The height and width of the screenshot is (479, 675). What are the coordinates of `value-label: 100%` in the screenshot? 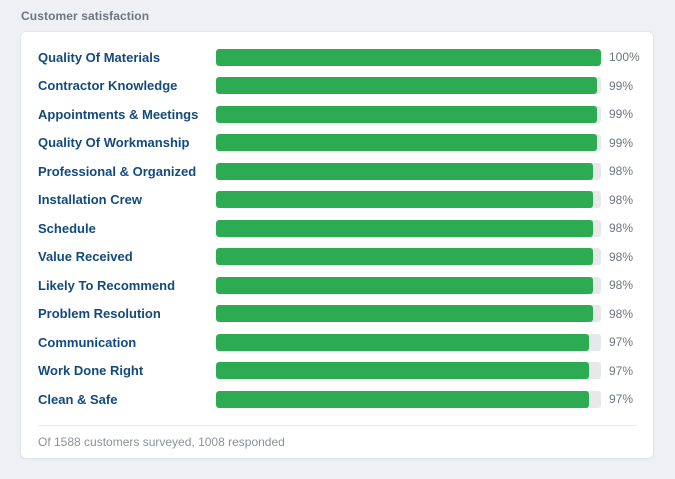 It's located at (624, 57).